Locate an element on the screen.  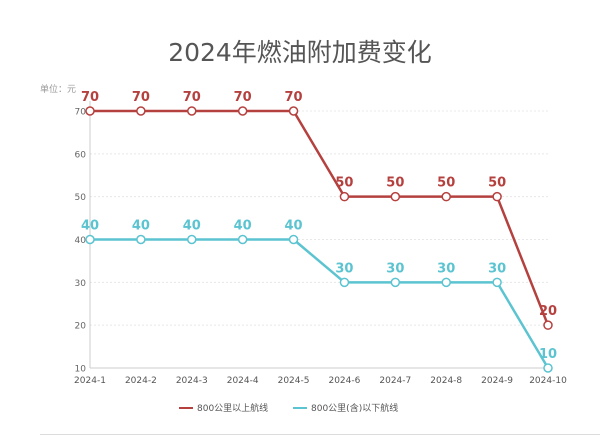
legend: 800公里以上航线 800公里(含)以下航线 is located at coordinates (288, 408).